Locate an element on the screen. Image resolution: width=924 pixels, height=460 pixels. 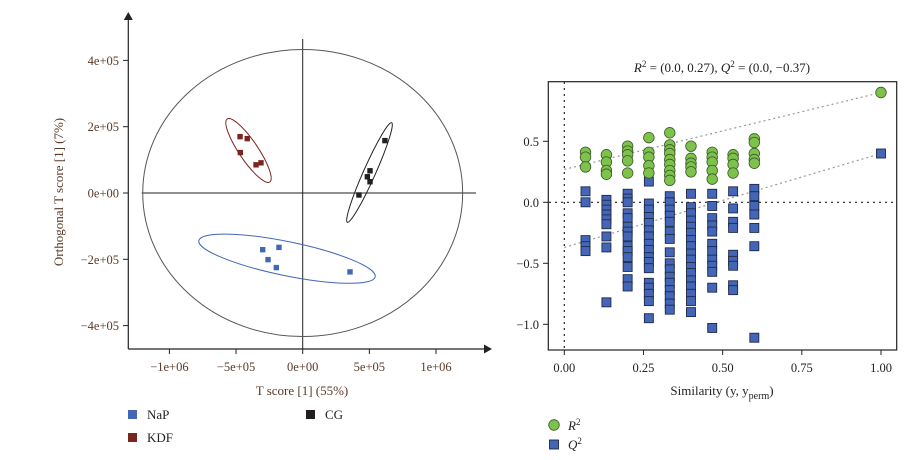
x-tick-label: 0.50 is located at coordinates (723, 368).